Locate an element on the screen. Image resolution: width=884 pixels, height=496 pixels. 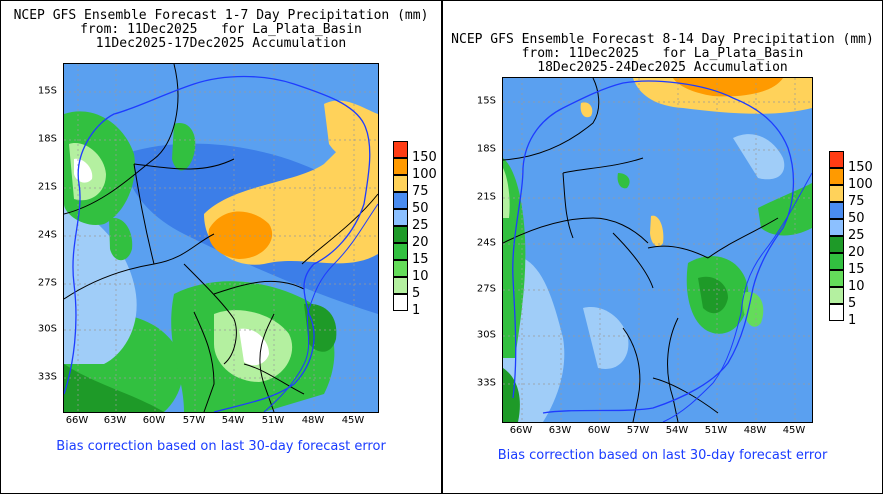
panel-title-line3: 18Dec2025-24Dec2025 Accumulation is located at coordinates (662, 67).